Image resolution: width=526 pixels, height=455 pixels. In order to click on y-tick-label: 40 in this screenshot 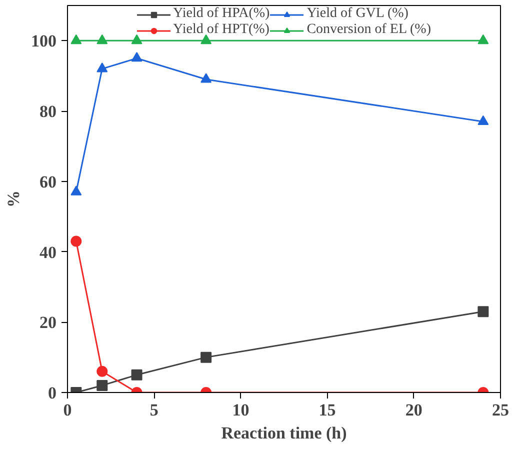, I will do `click(48, 252)`.